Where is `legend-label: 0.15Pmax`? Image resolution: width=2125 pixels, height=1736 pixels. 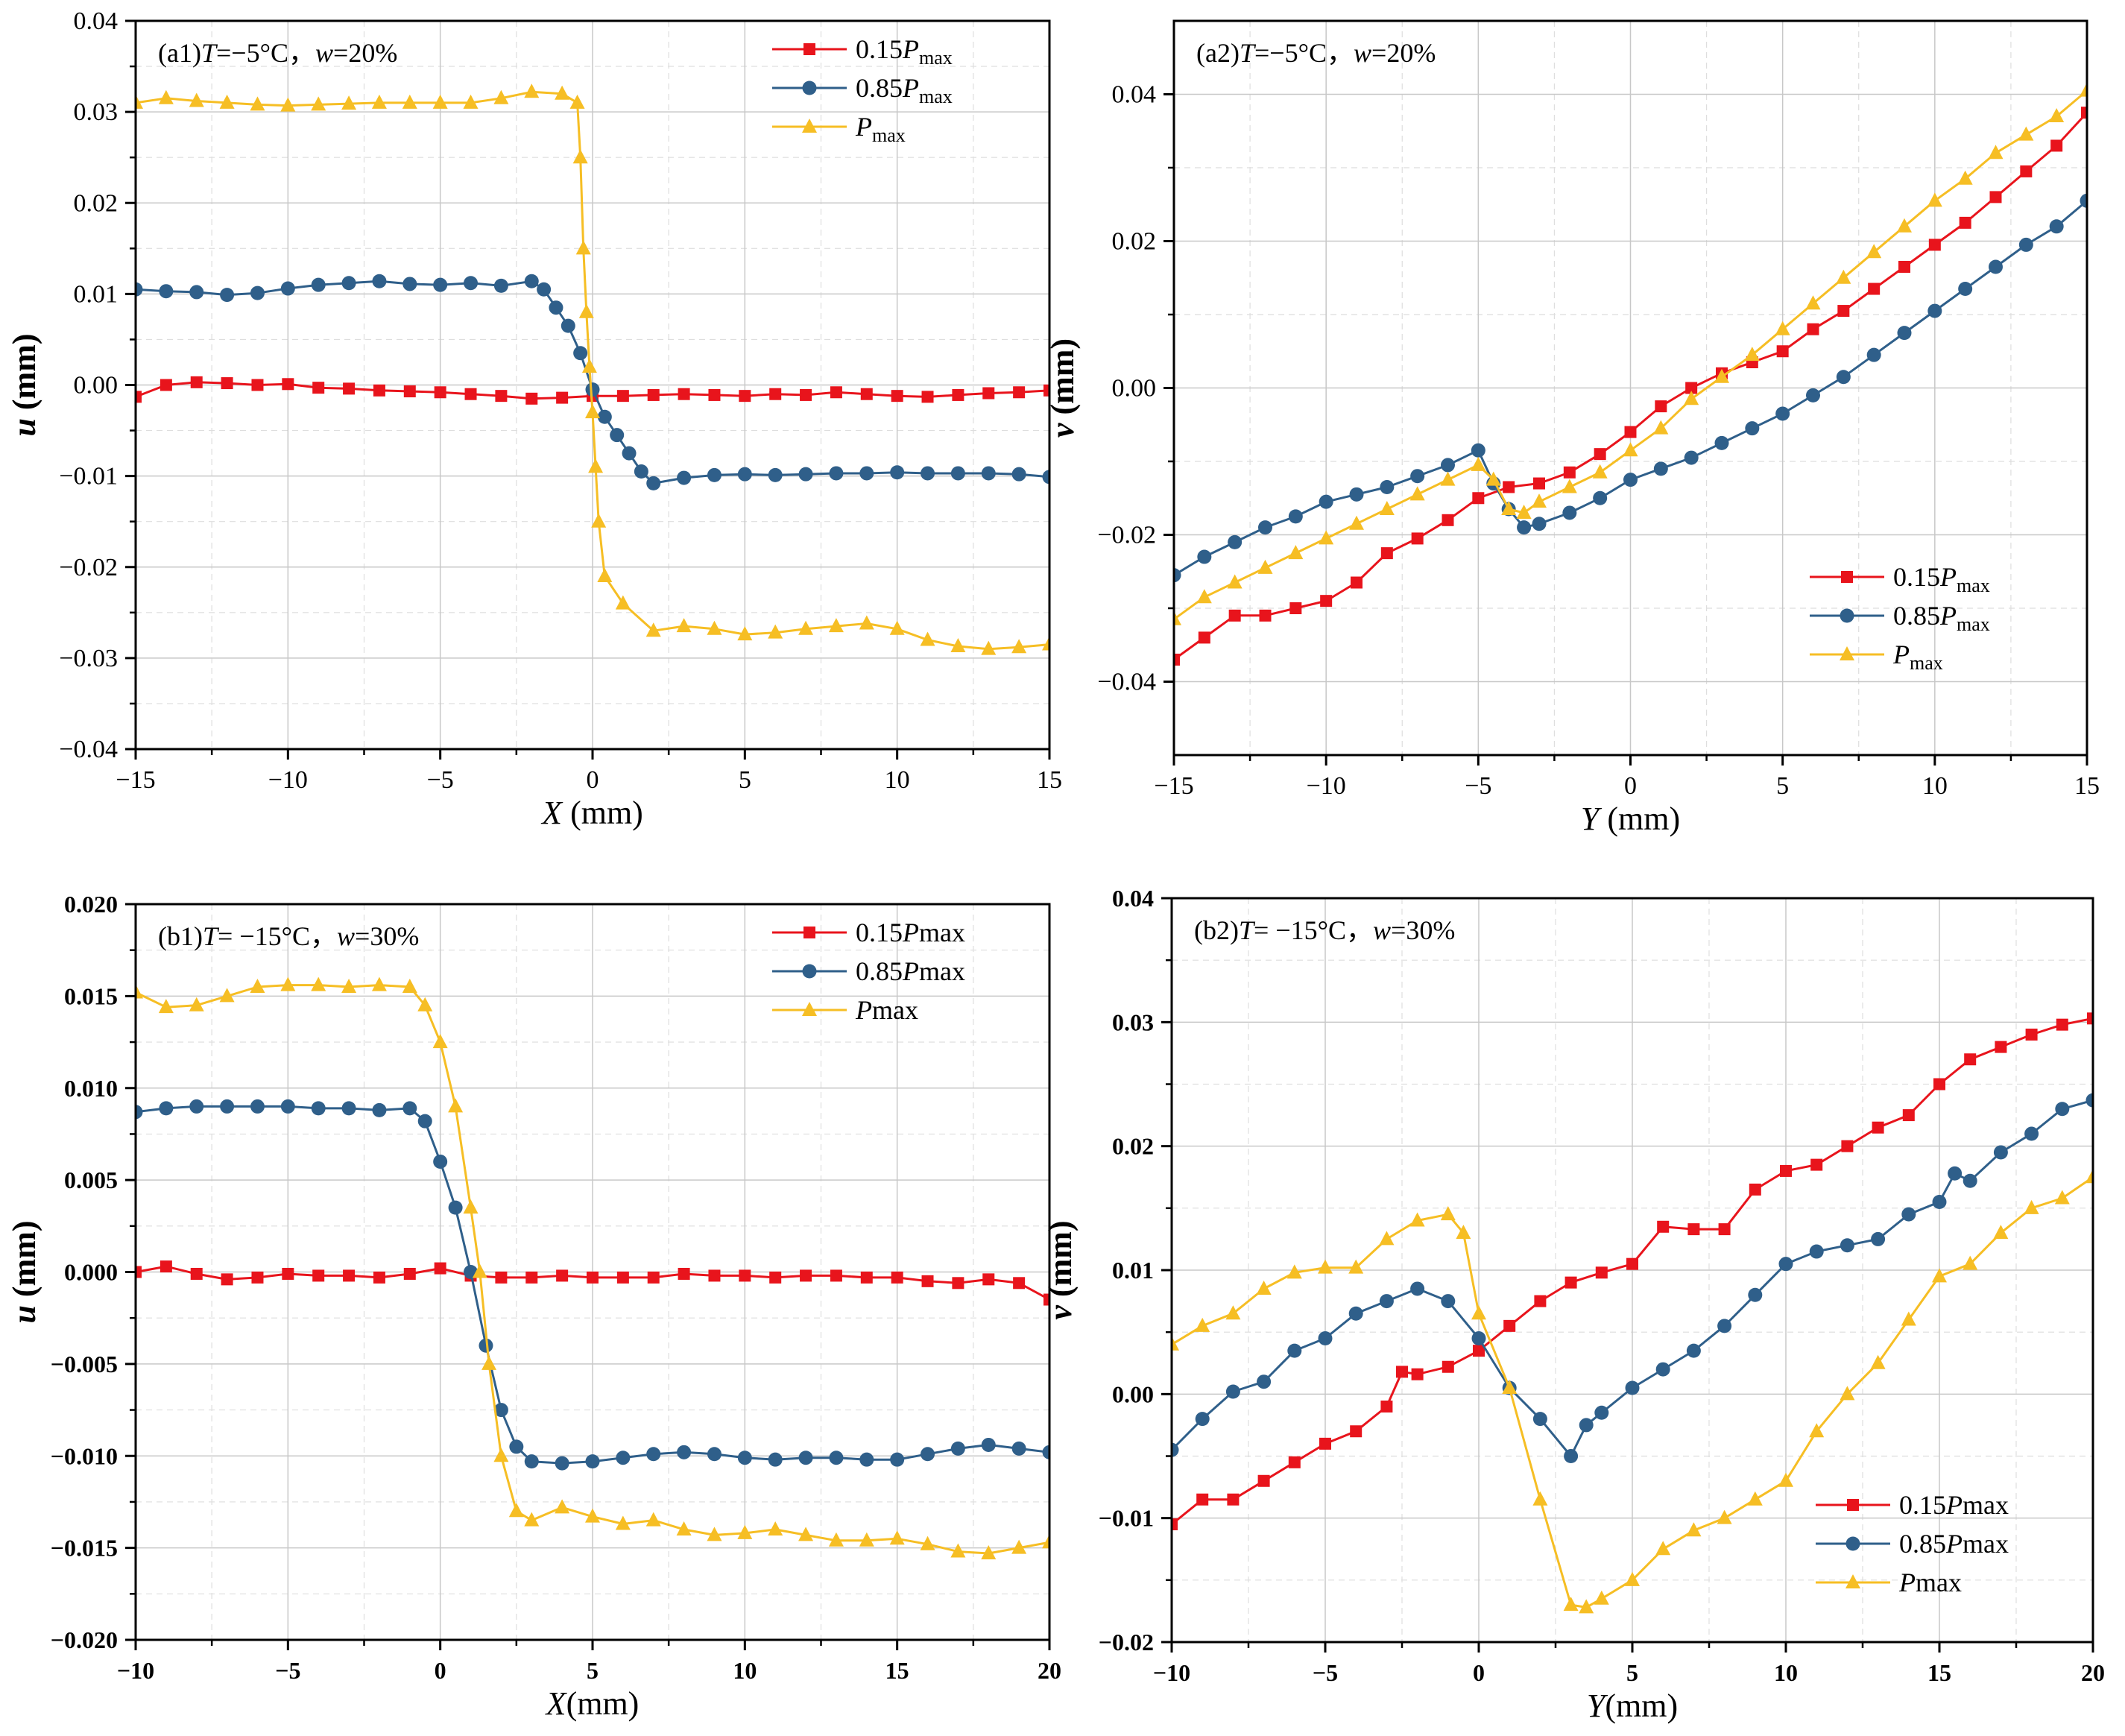 legend-label: 0.15Pmax is located at coordinates (1954, 1505).